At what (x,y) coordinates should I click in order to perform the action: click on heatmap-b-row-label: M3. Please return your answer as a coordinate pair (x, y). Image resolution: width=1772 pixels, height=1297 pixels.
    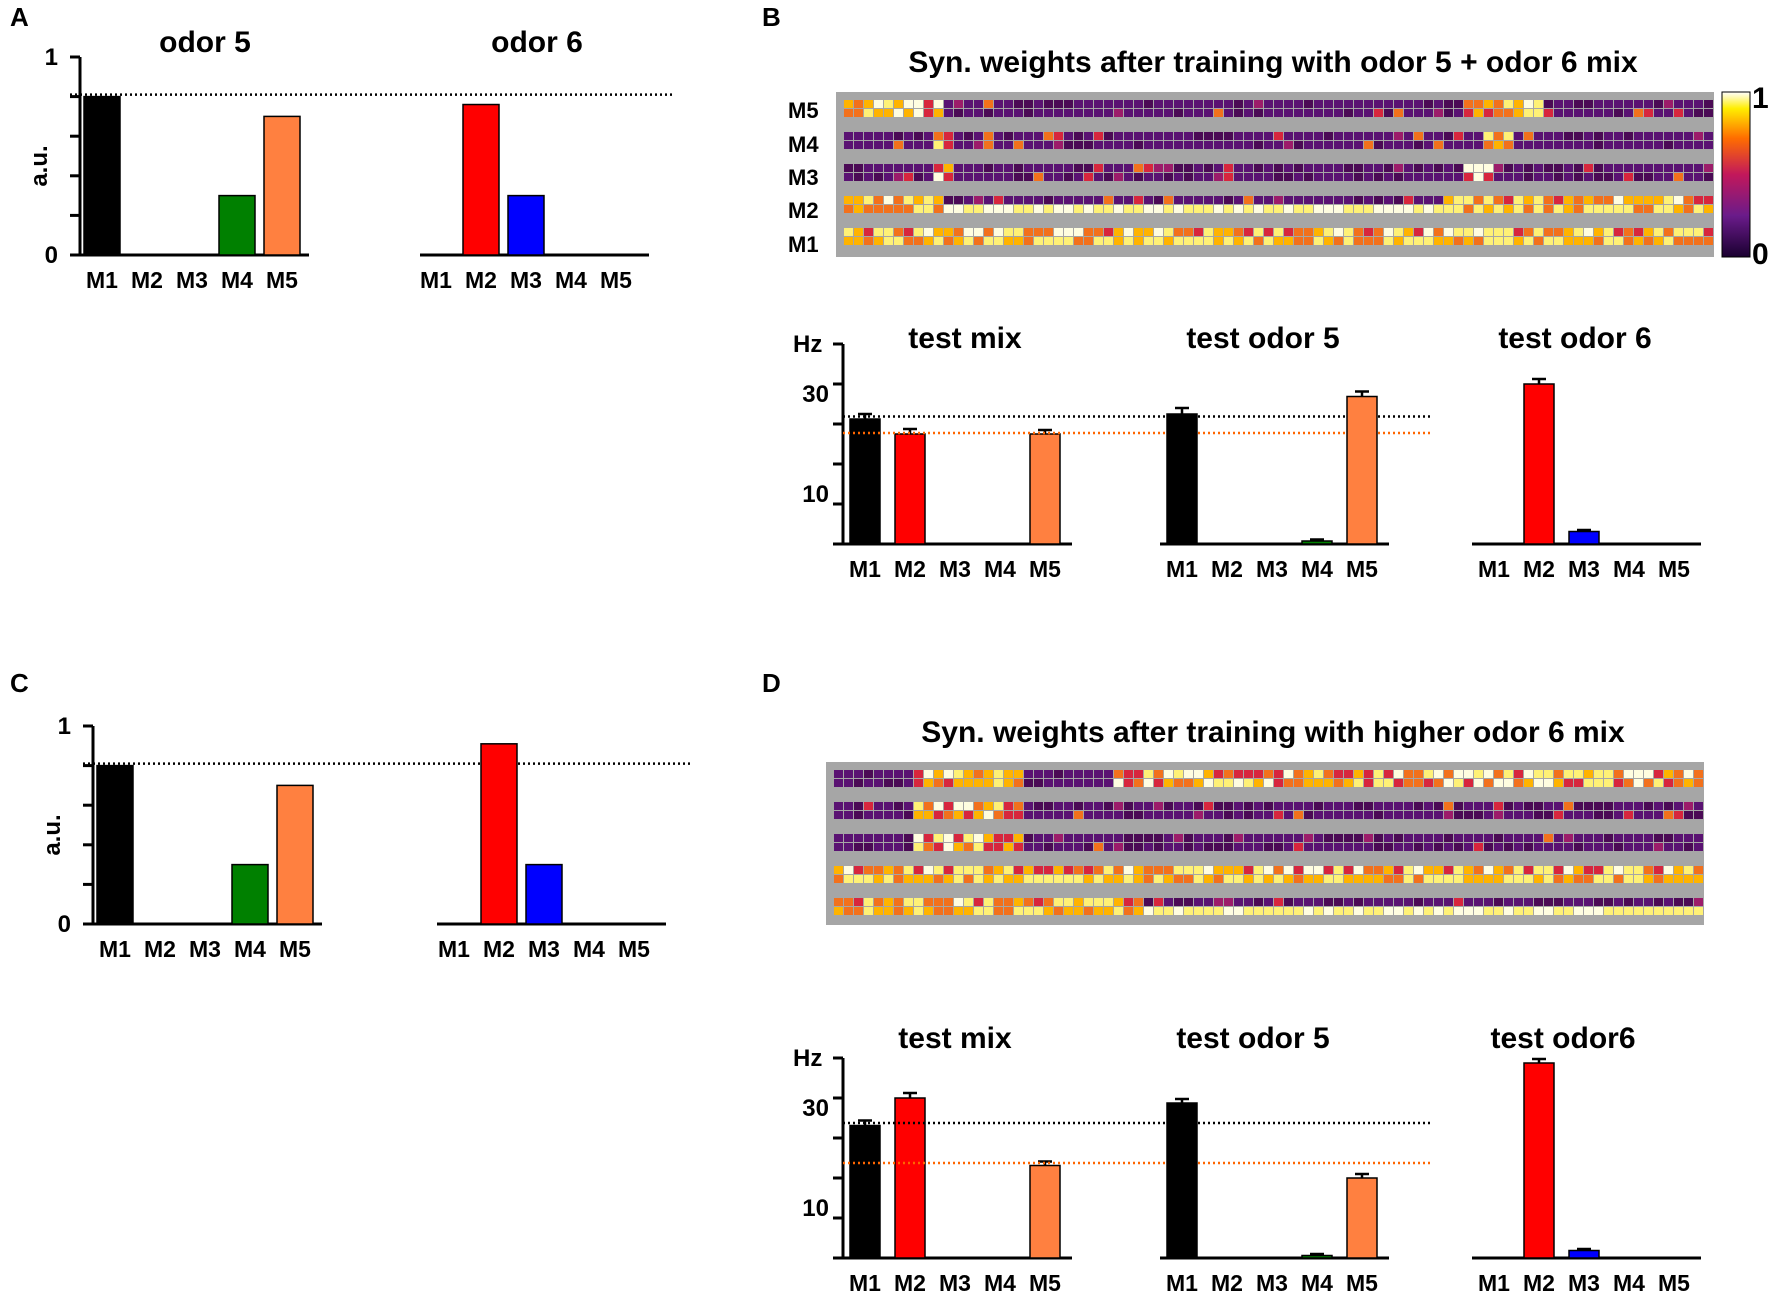
    Looking at the image, I should click on (803, 177).